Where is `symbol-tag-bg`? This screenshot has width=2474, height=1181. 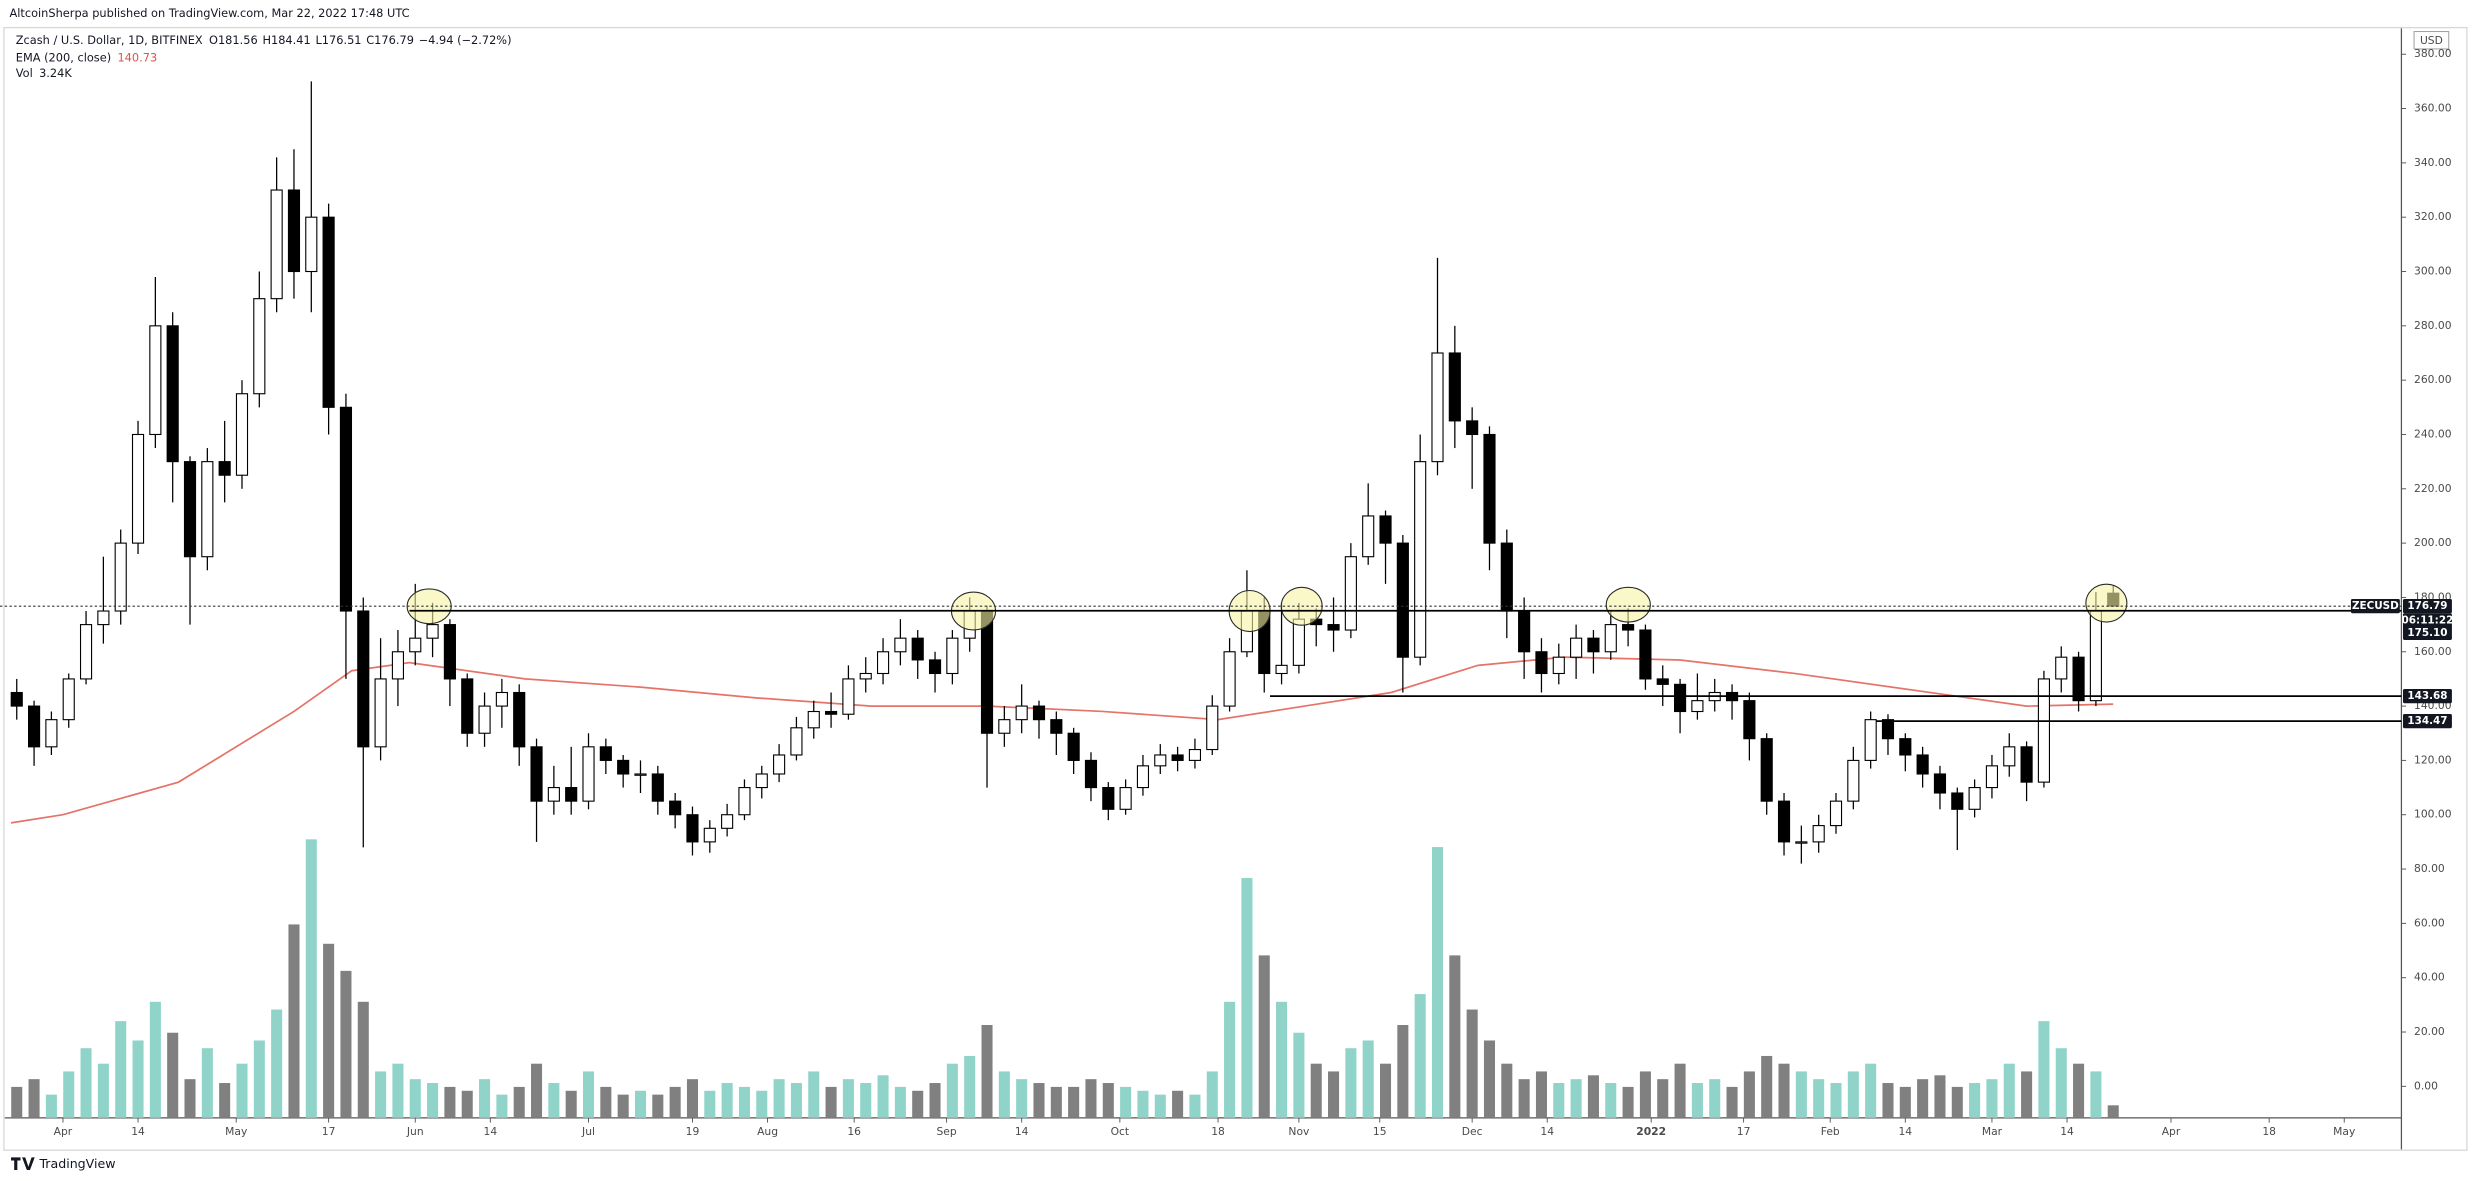 symbol-tag-bg is located at coordinates (2375, 606).